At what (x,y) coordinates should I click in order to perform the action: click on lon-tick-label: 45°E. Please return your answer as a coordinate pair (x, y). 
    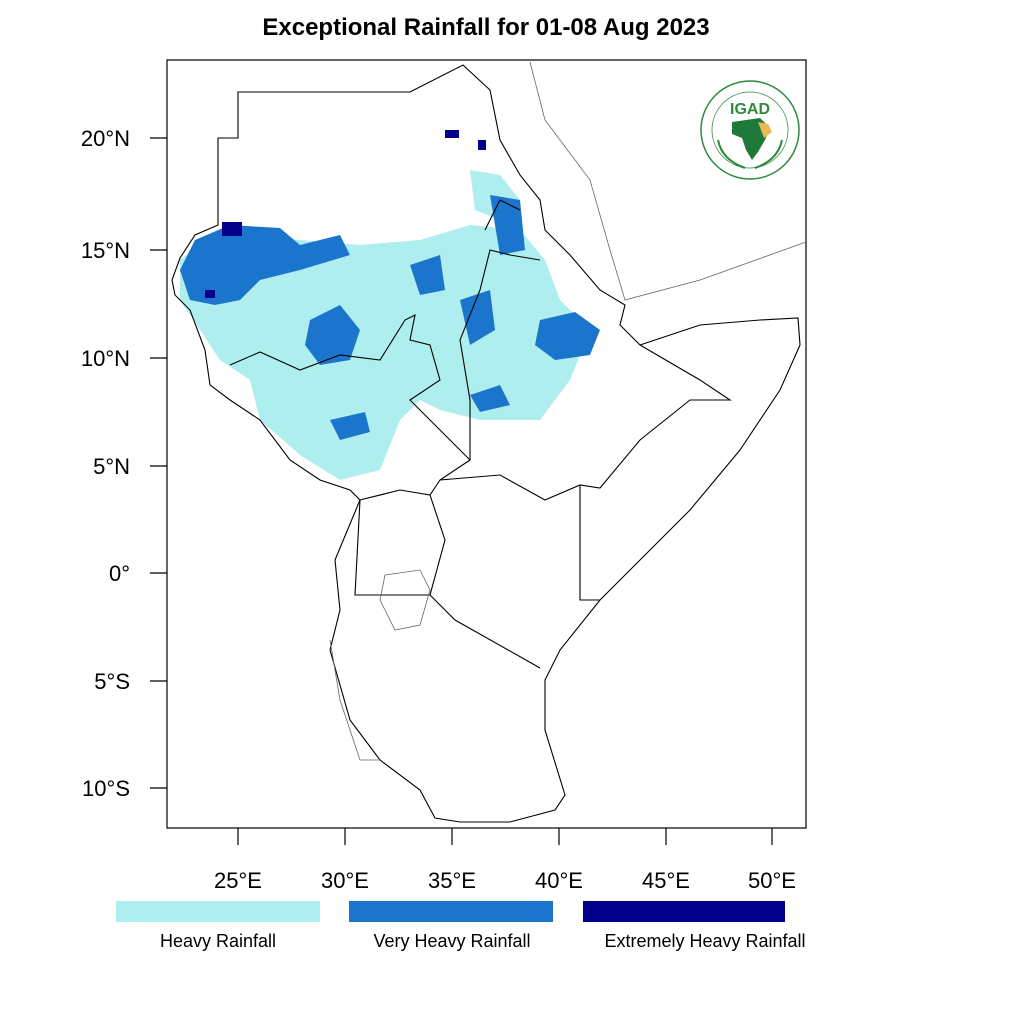
    Looking at the image, I should click on (666, 880).